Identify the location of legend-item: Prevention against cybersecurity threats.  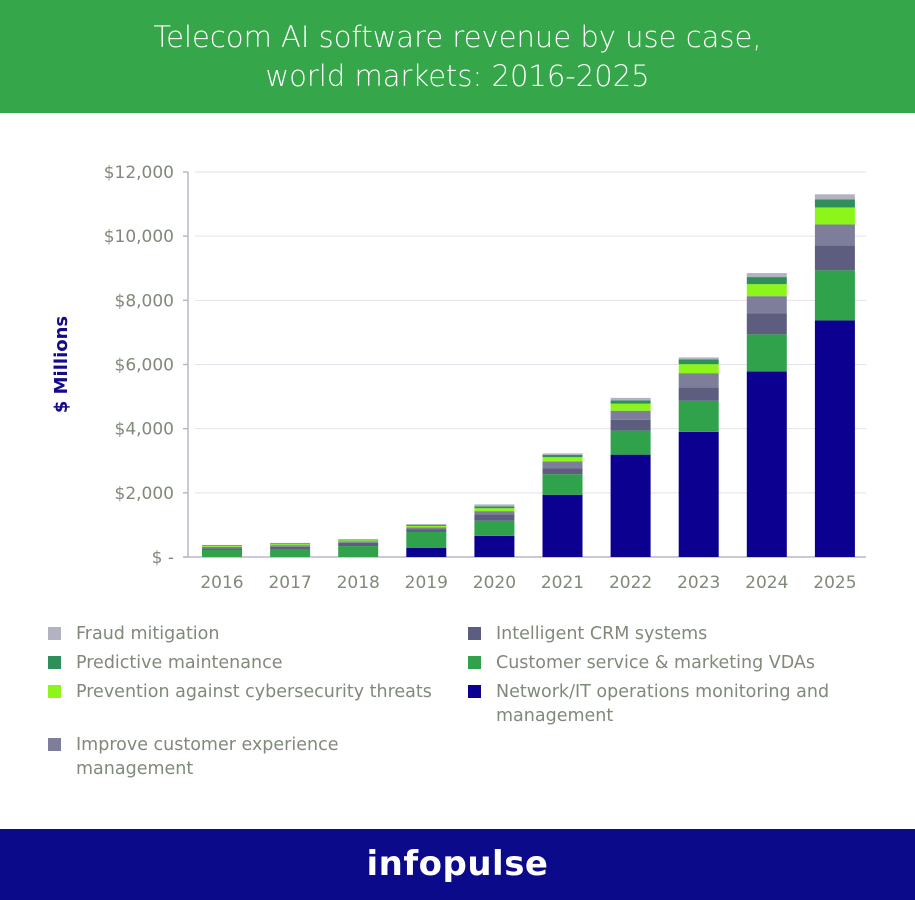
(258, 704).